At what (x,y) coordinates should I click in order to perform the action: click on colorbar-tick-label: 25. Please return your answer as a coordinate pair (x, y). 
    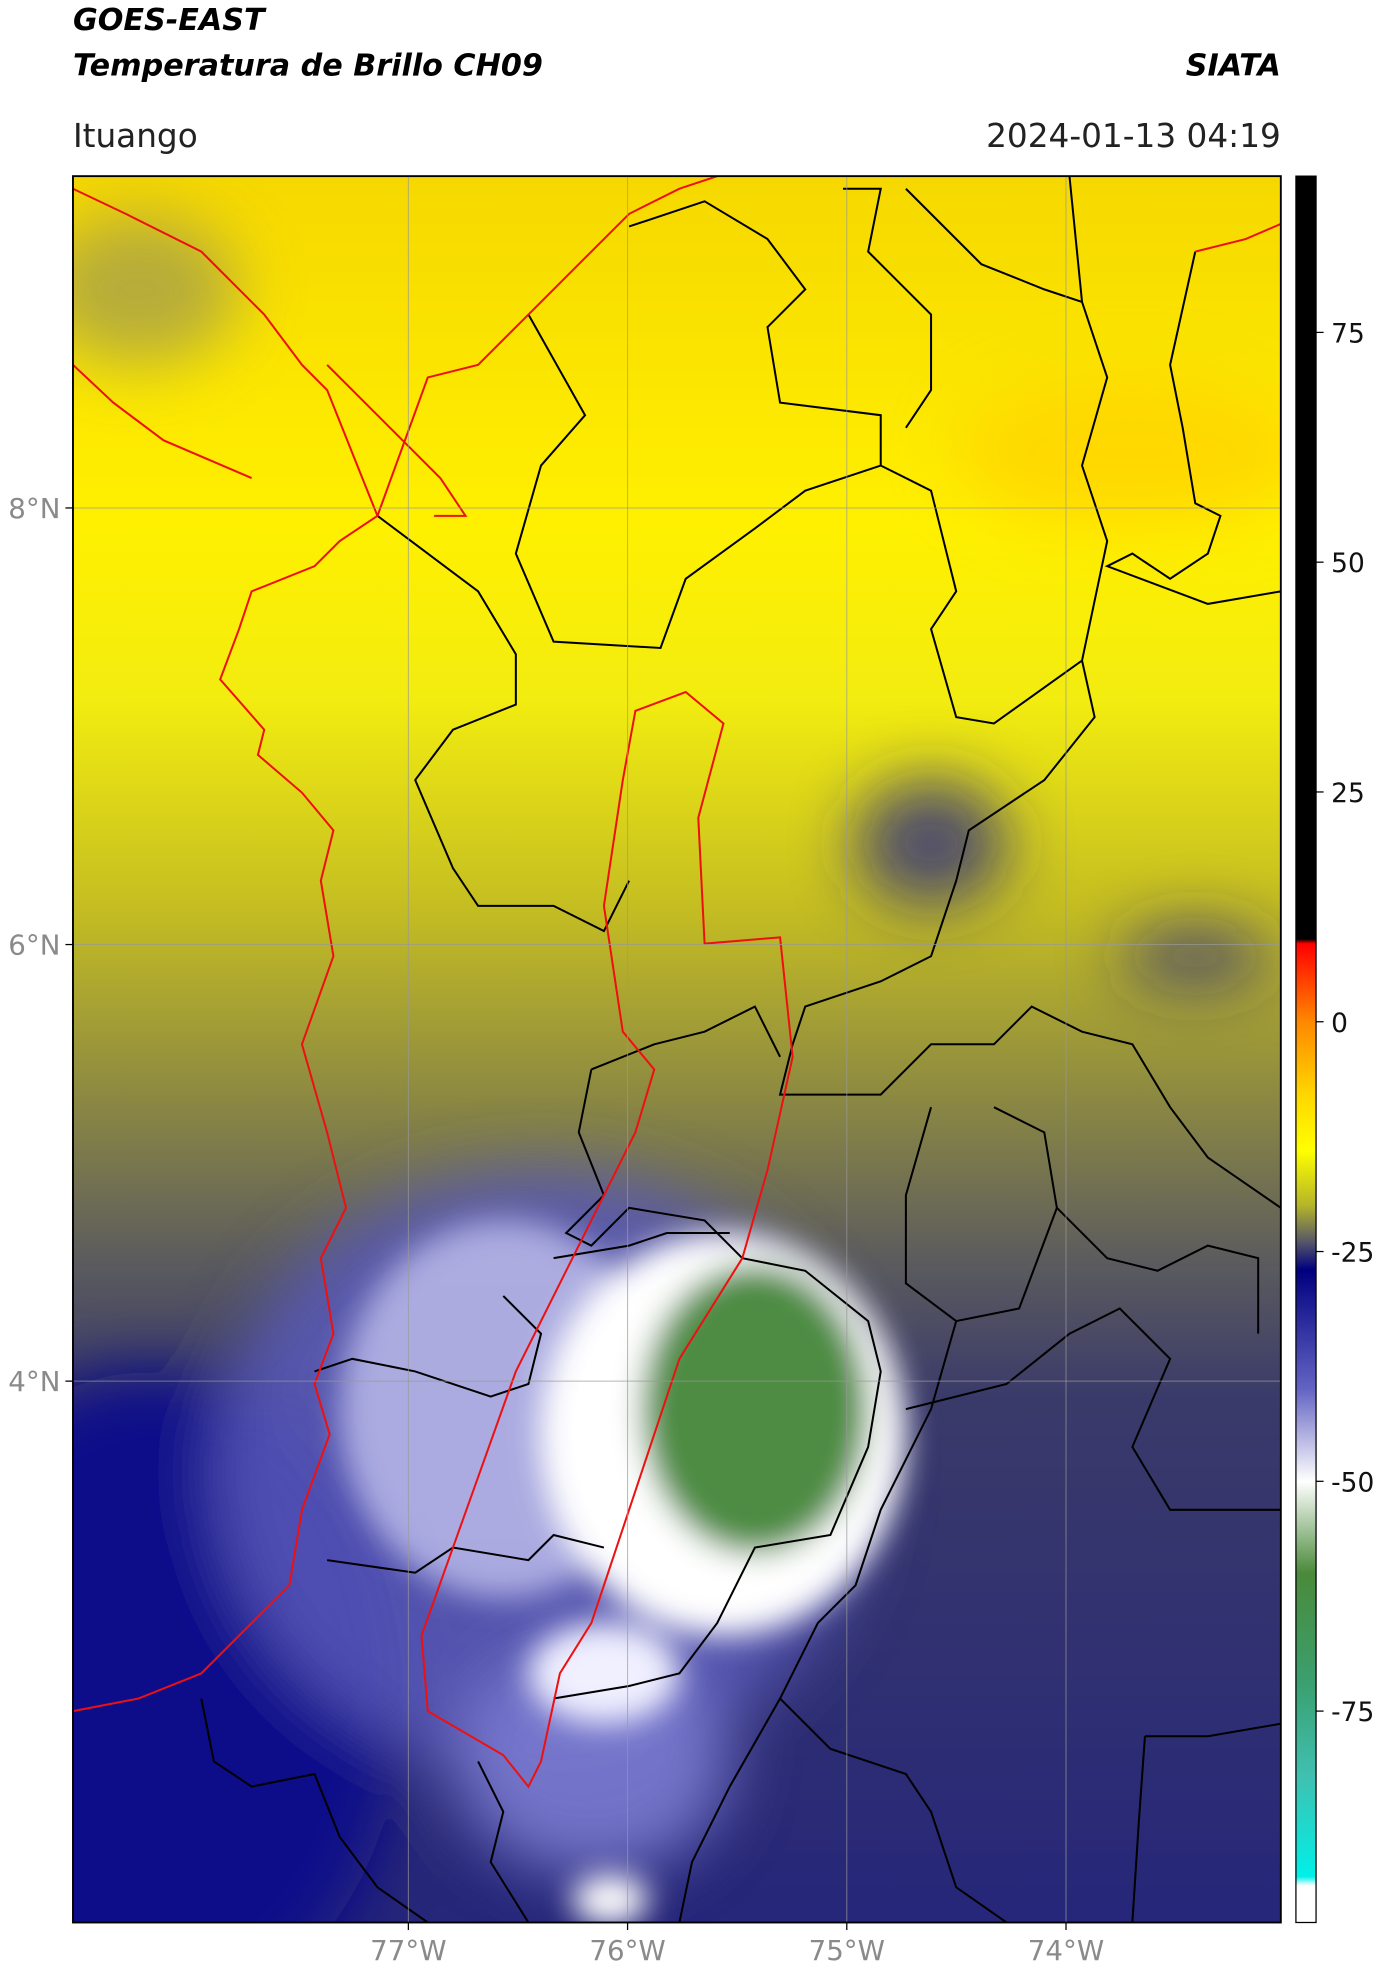
    Looking at the image, I should click on (1348, 793).